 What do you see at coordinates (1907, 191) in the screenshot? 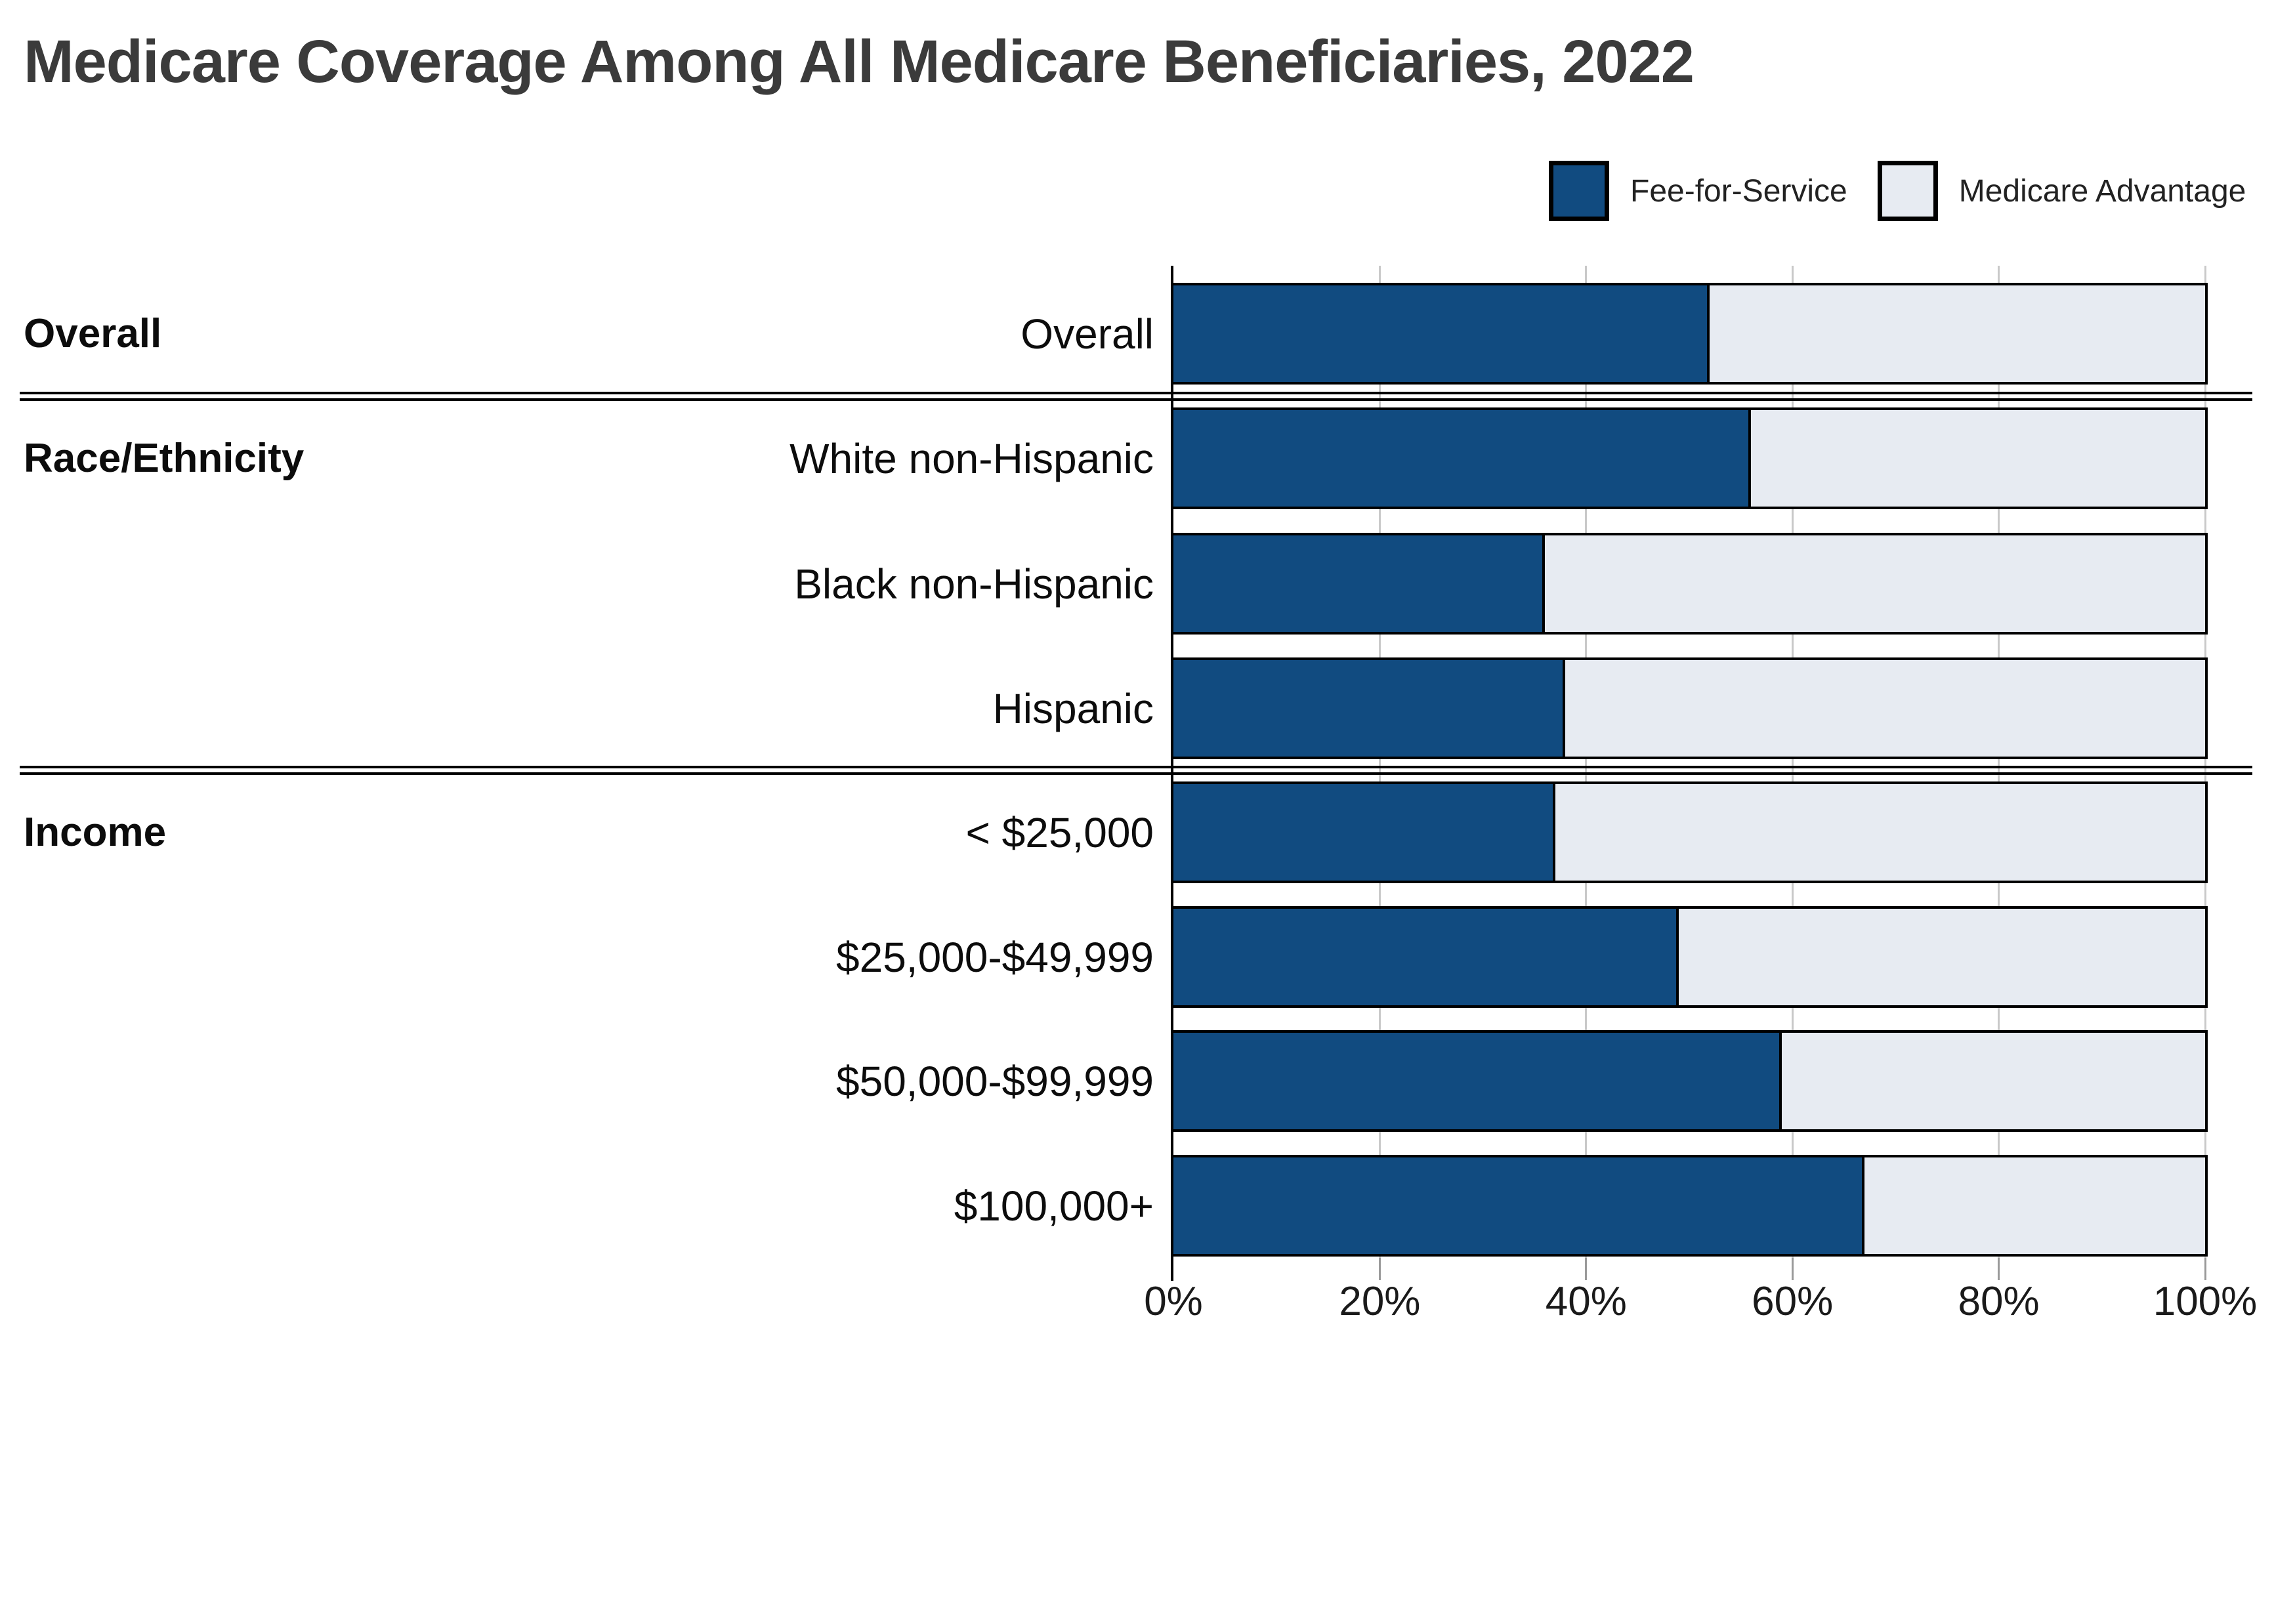
I see `medicare-advantage-swatch-icon` at bounding box center [1907, 191].